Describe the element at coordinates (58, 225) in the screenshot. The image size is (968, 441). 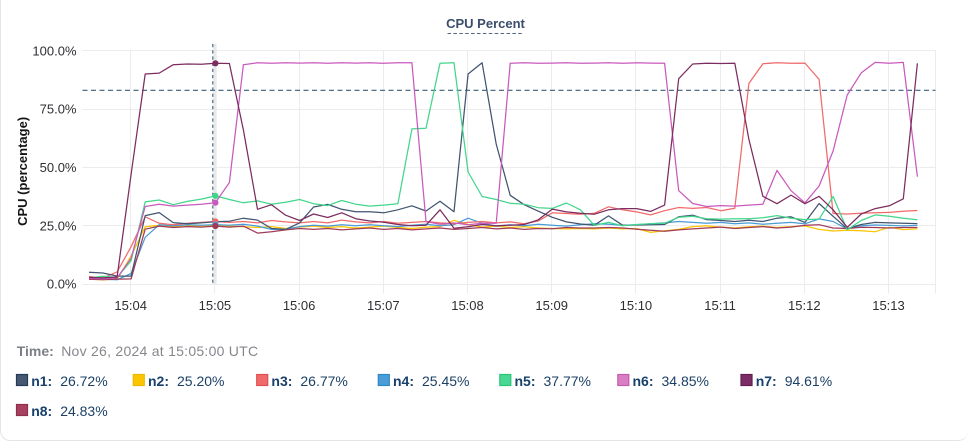
I see `svg-text: 25.0%` at that location.